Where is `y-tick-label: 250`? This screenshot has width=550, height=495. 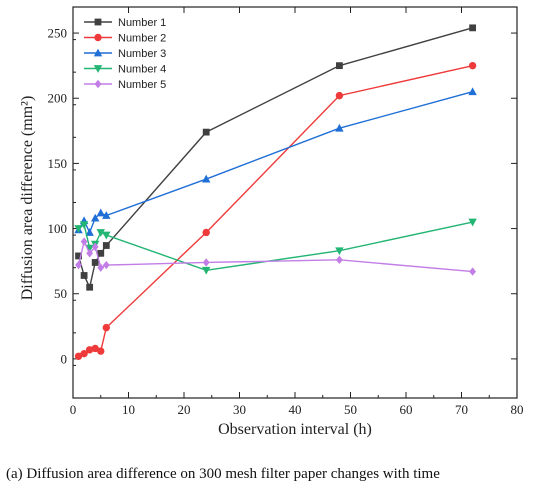
y-tick-label: 250 is located at coordinates (58, 33).